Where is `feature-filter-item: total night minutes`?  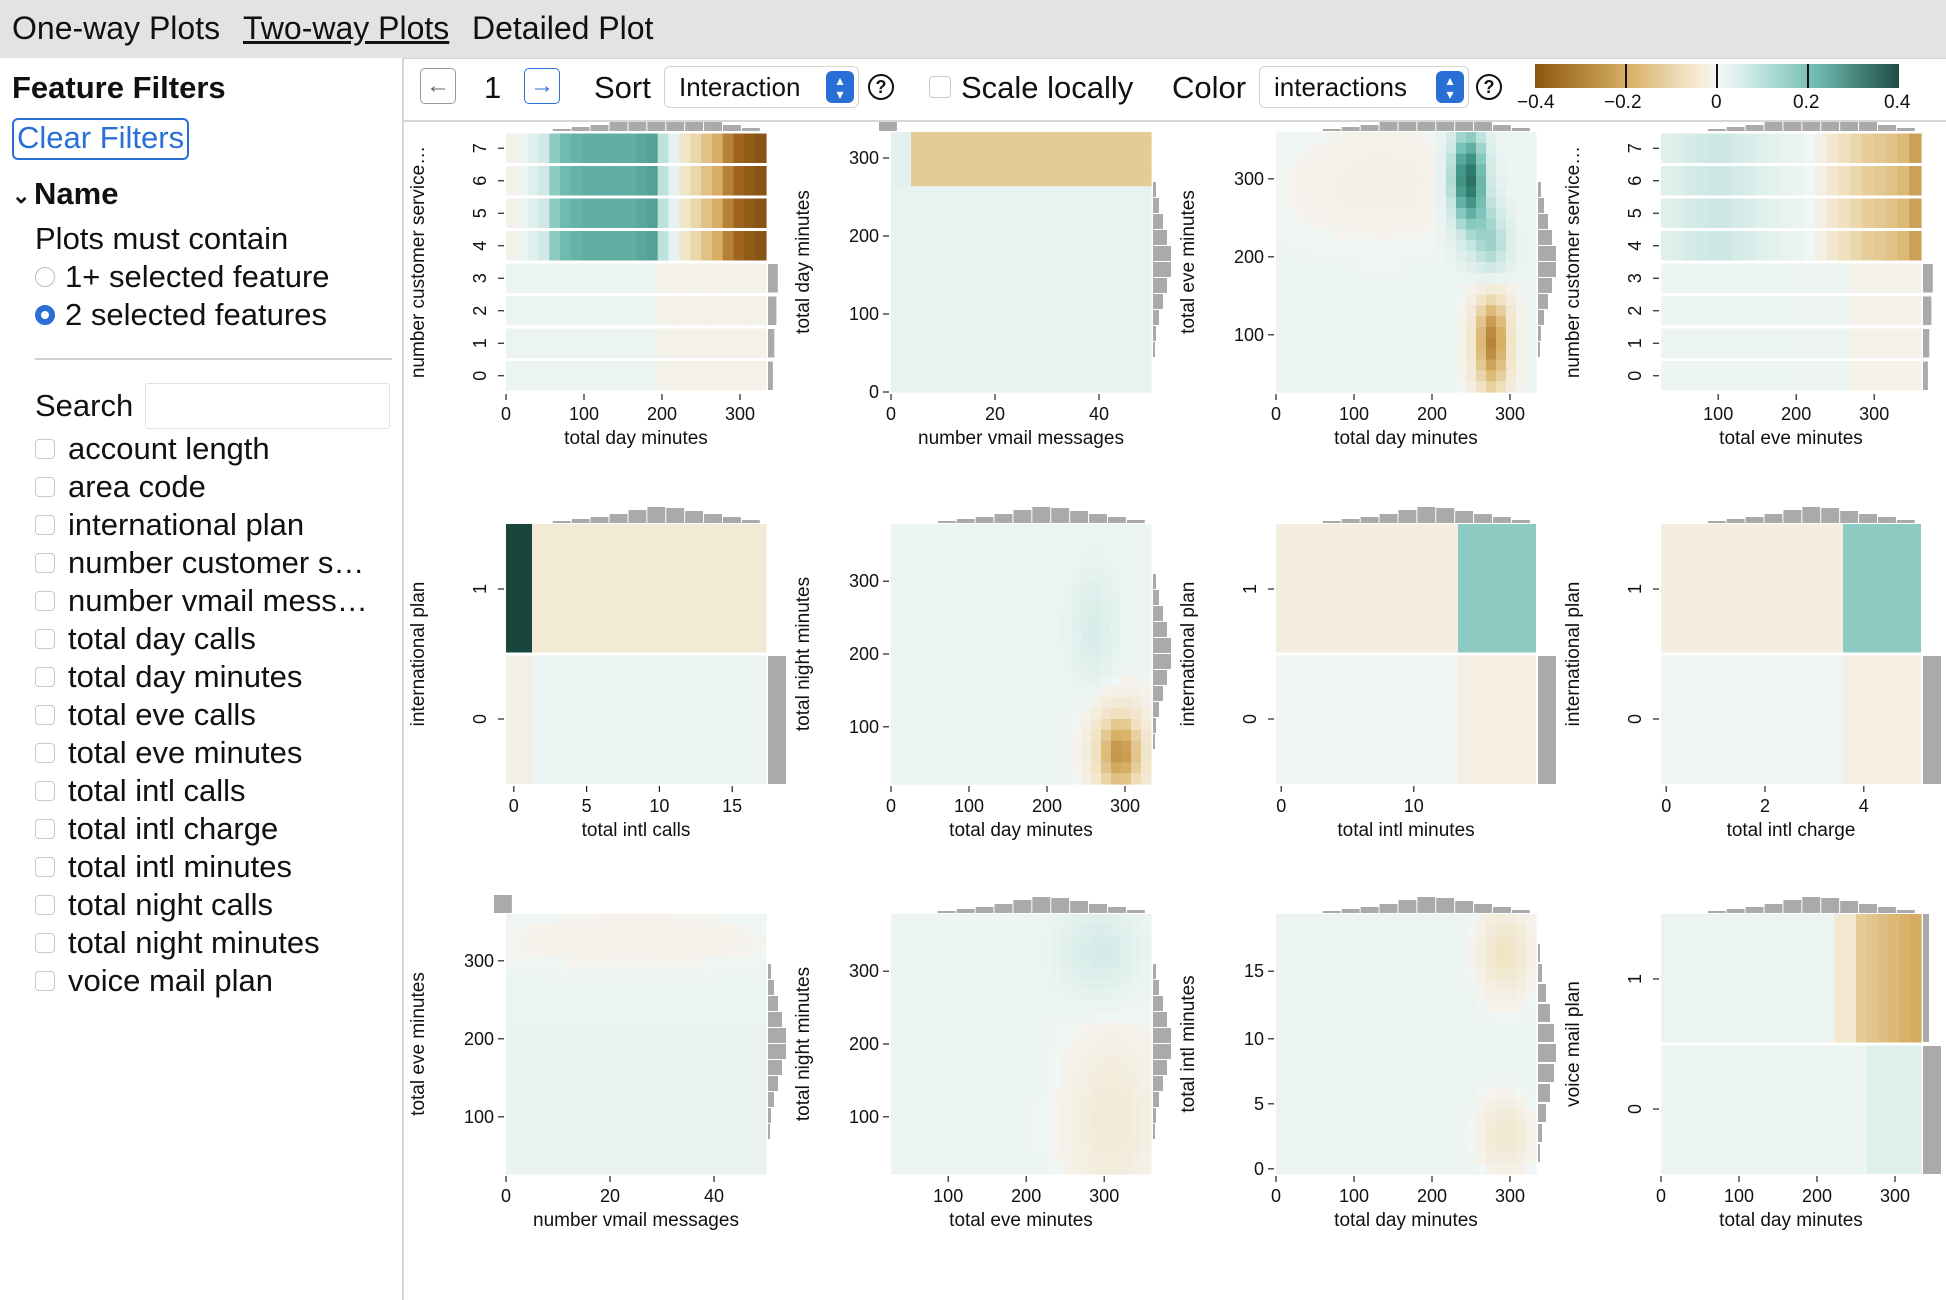 feature-filter-item: total night minutes is located at coordinates (201, 943).